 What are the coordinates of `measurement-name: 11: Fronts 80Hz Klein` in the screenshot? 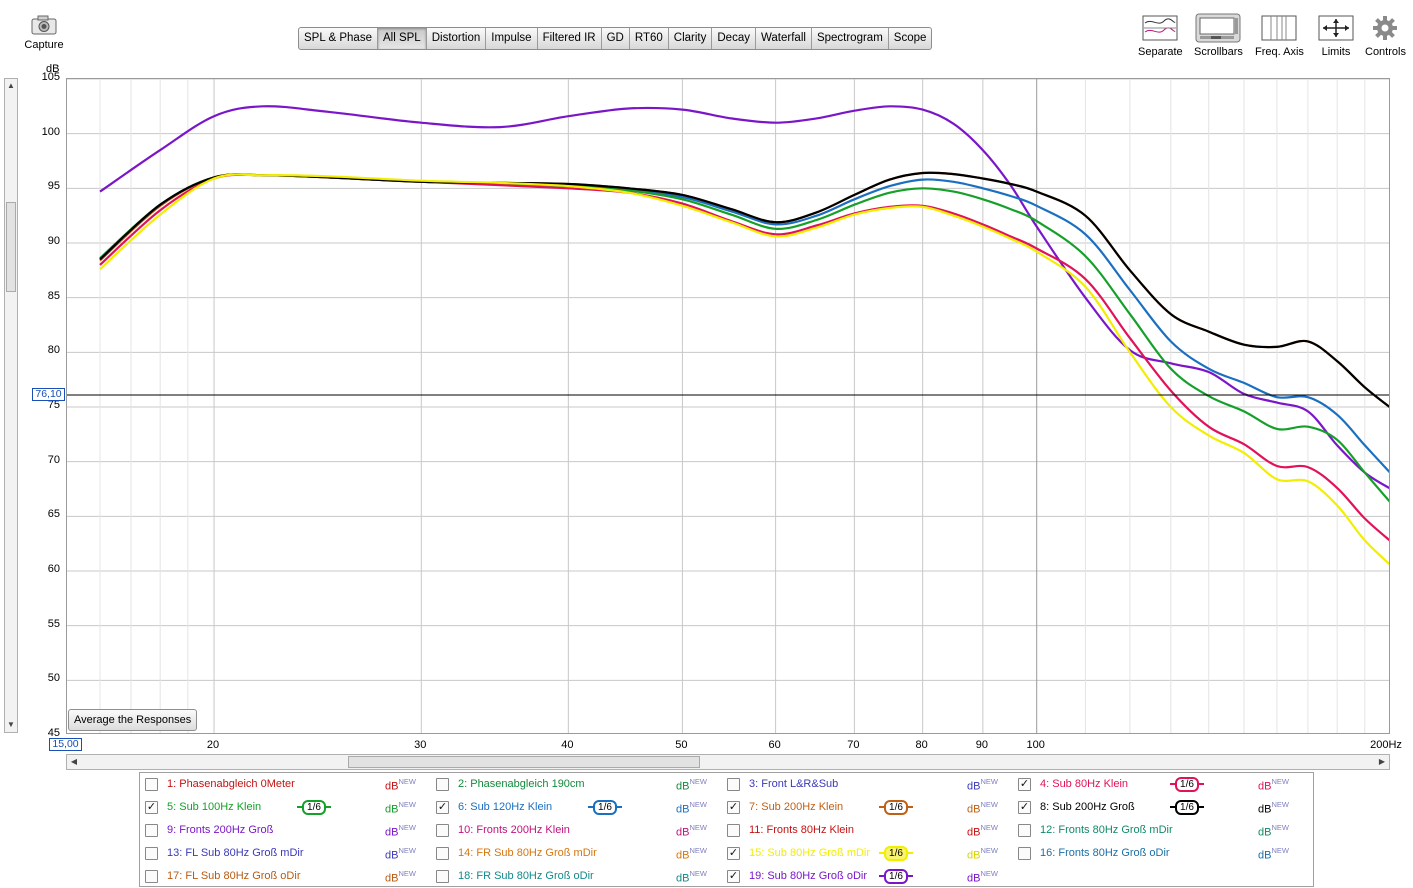 It's located at (801, 830).